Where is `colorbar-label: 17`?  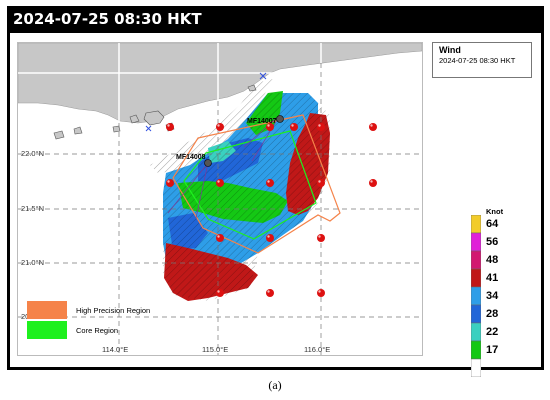
colorbar-label: 17 is located at coordinates (492, 350).